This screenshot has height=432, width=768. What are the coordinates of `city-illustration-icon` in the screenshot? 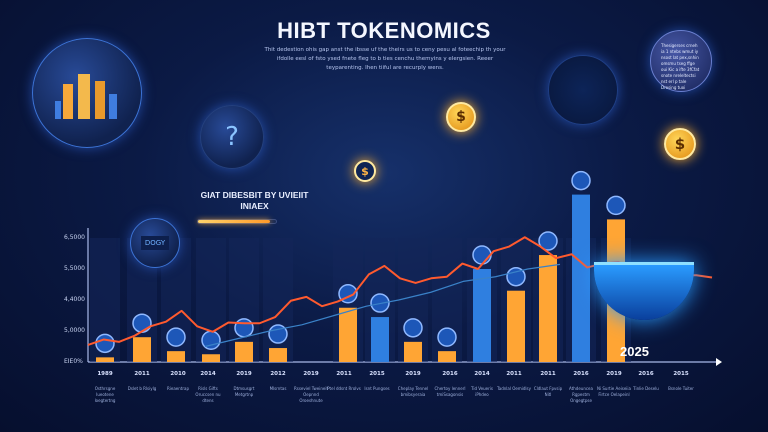 It's located at (87, 93).